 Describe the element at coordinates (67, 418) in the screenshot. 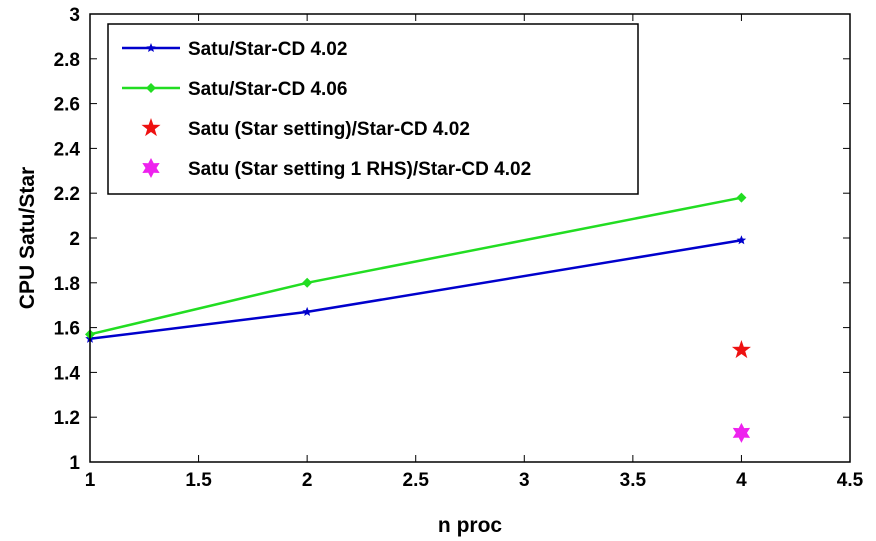

I see `y-tick-label: 1.2` at that location.